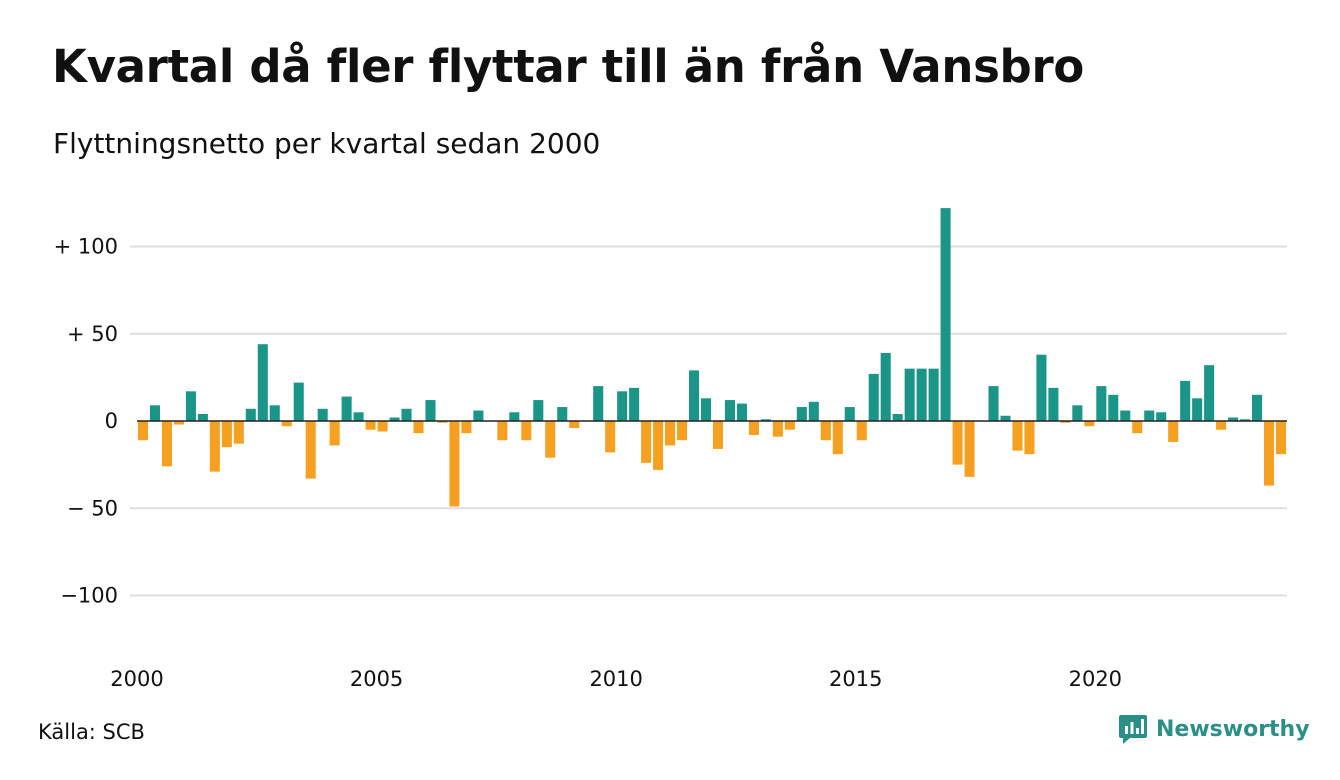 The width and height of the screenshot is (1340, 780). I want to click on x-tick-label: 2010, so click(615, 679).